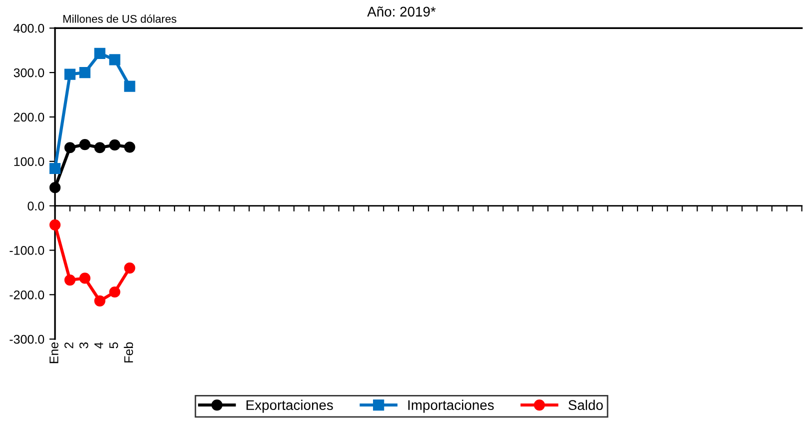  What do you see at coordinates (119, 18) in the screenshot?
I see `y-axis-title: Millones de US dólares` at bounding box center [119, 18].